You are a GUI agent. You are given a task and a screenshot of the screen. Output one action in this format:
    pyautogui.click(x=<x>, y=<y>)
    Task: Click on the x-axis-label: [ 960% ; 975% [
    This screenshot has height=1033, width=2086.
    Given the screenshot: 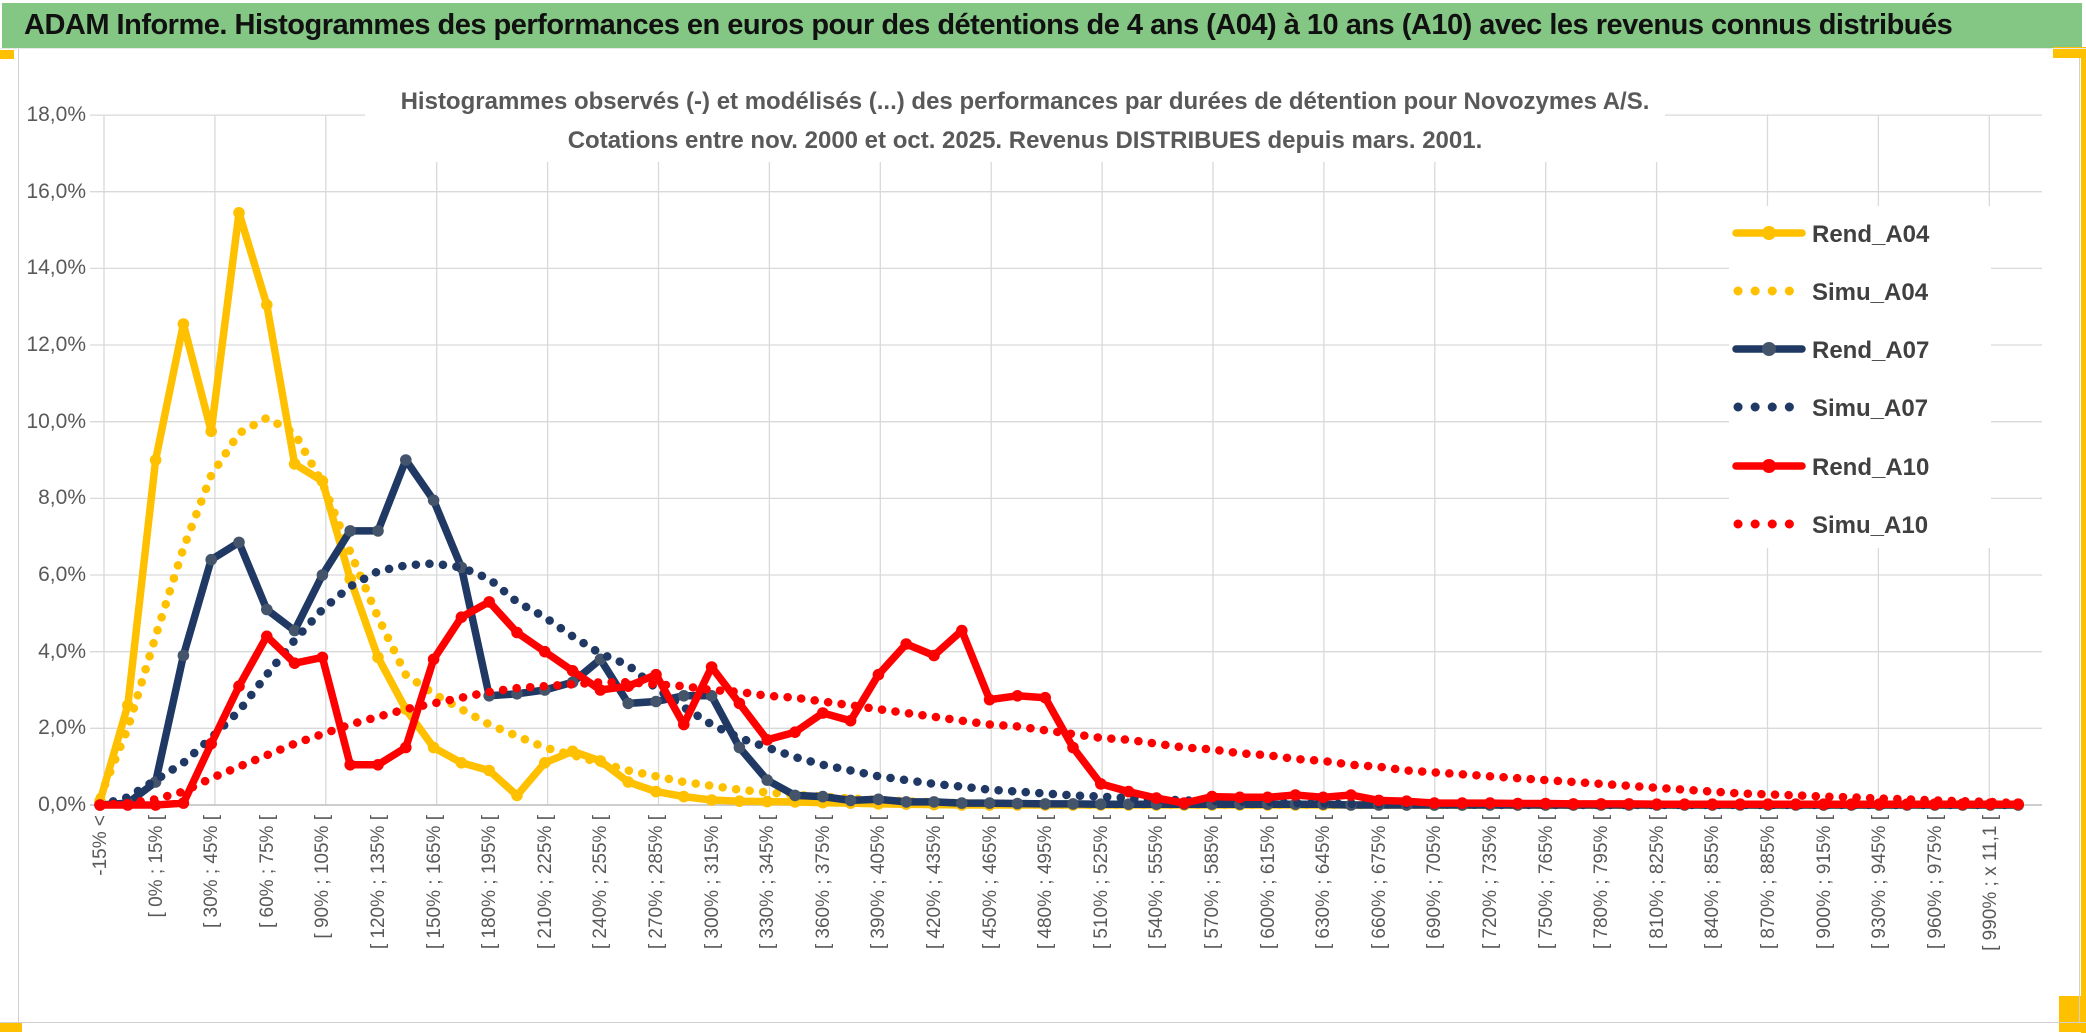 What is the action you would take?
    pyautogui.click(x=1935, y=882)
    